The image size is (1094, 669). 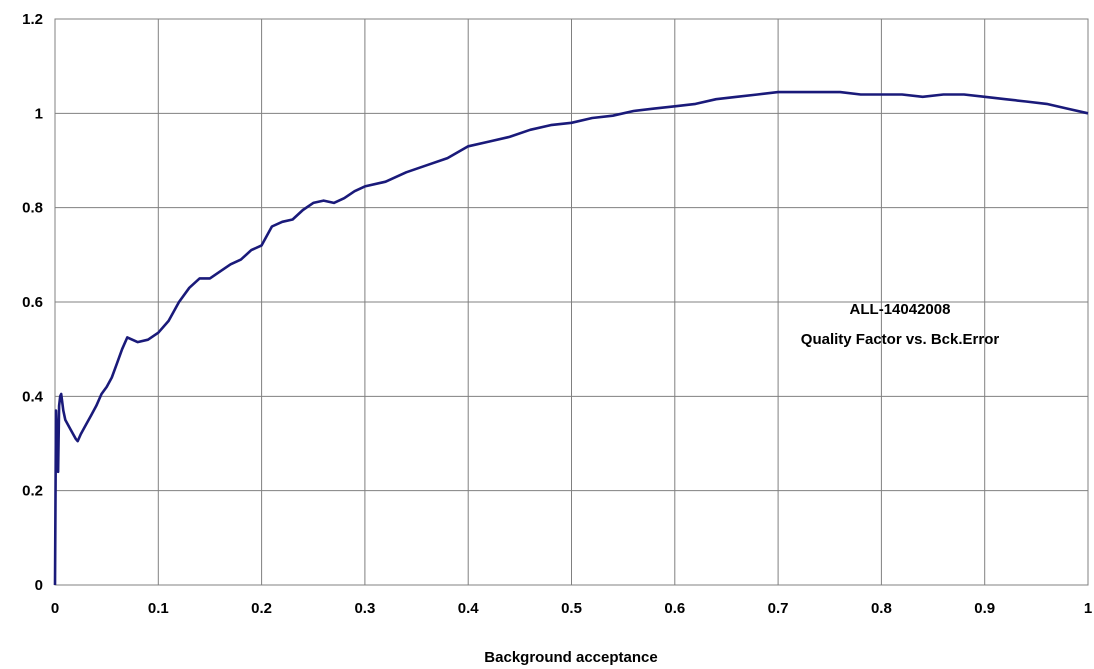 I want to click on y-tick-label: 0.6, so click(x=32, y=302).